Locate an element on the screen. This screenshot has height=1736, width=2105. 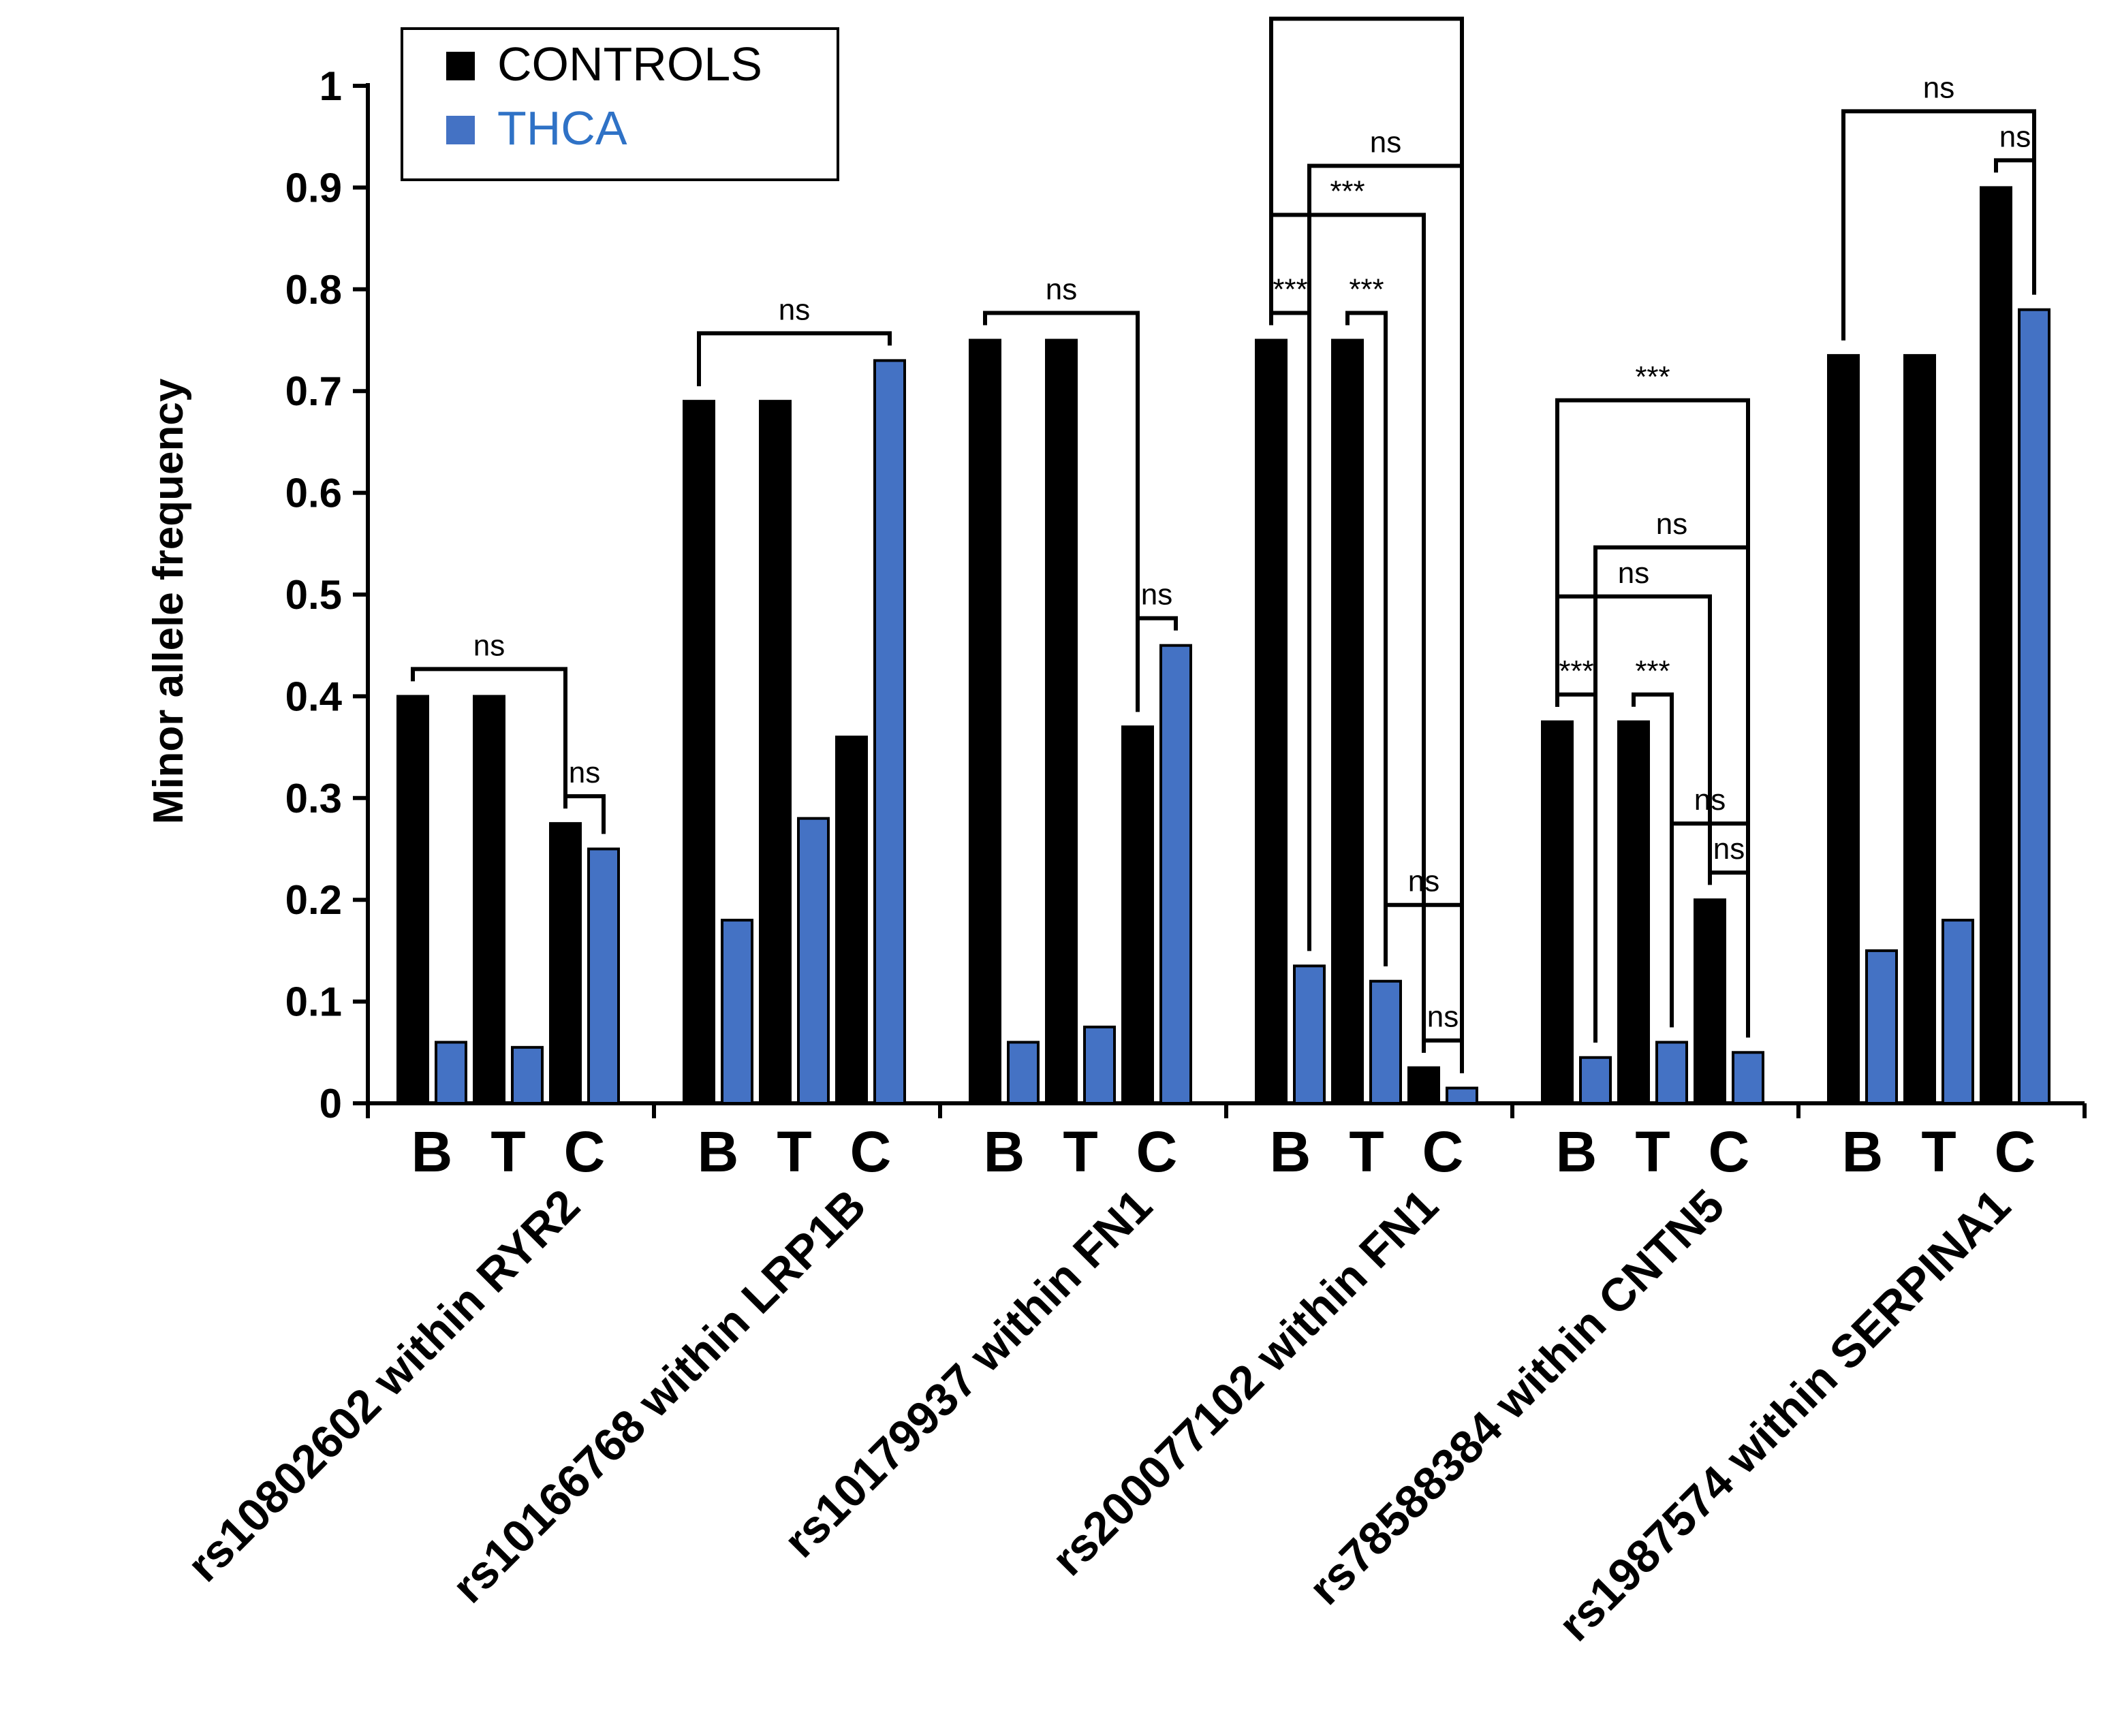
y-axis-label: Minor allele frequency is located at coordinates (168, 601).